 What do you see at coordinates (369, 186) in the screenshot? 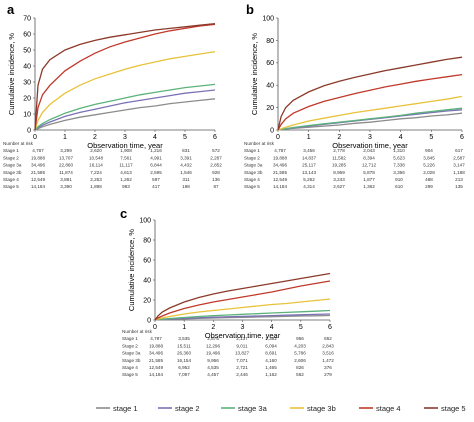
I see `risk-cell: 1,362` at bounding box center [369, 186].